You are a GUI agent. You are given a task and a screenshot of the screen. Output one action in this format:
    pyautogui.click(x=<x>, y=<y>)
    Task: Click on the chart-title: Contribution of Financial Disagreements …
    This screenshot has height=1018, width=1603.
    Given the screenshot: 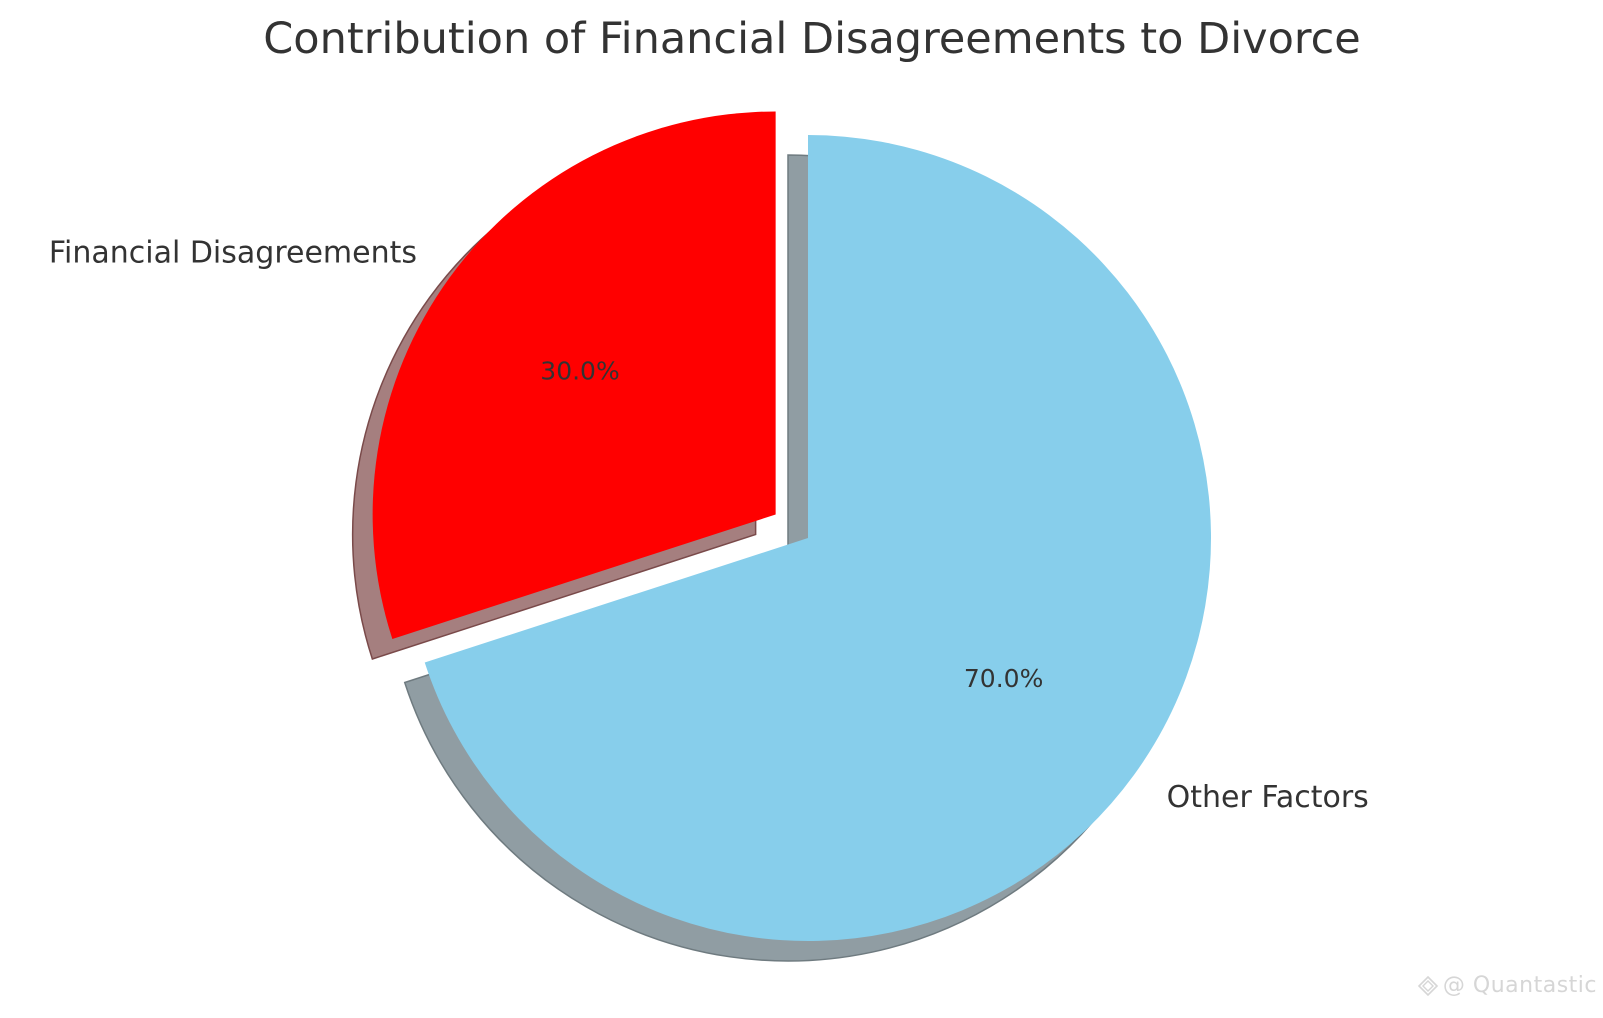 What is the action you would take?
    pyautogui.click(x=812, y=39)
    